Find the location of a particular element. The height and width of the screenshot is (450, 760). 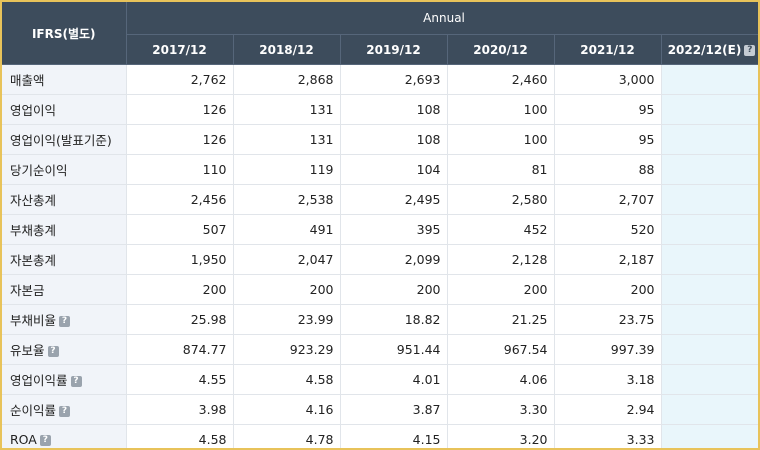

value-cell: 2,456 is located at coordinates (180, 199).